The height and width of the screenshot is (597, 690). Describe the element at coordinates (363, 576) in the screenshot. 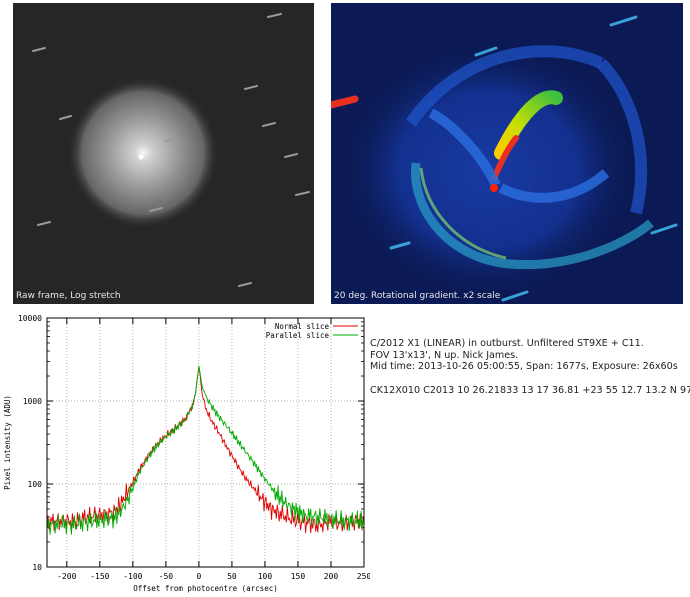

I see `x-tick-label: 250` at that location.